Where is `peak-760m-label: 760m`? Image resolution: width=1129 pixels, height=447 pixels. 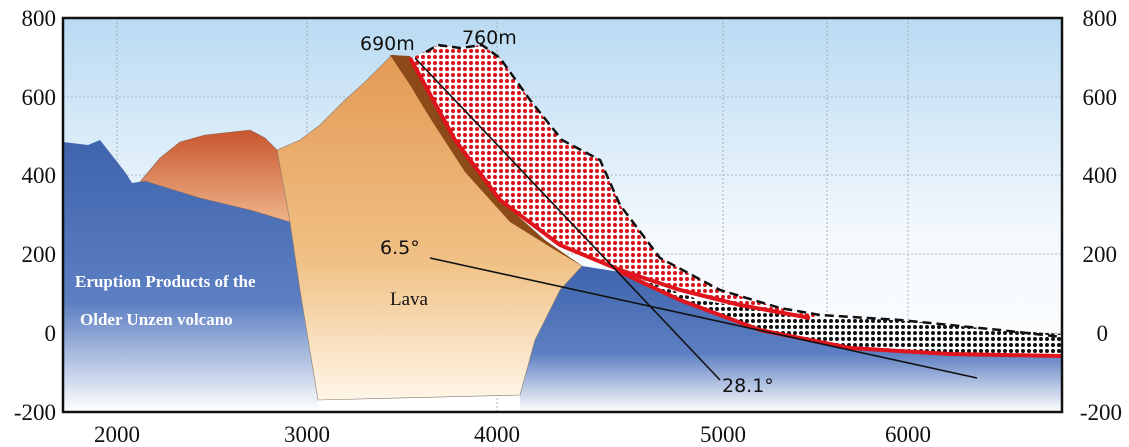 peak-760m-label: 760m is located at coordinates (489, 38).